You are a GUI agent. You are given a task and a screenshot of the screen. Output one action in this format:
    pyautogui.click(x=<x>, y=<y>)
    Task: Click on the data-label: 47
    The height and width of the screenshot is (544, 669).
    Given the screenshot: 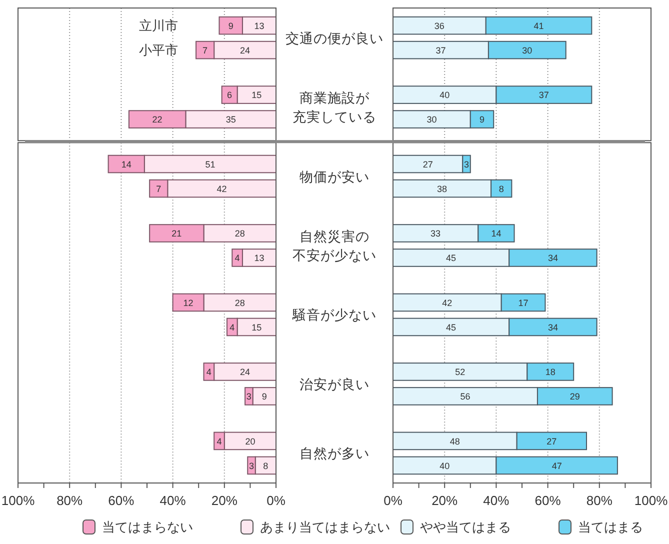 What is the action you would take?
    pyautogui.click(x=557, y=465)
    